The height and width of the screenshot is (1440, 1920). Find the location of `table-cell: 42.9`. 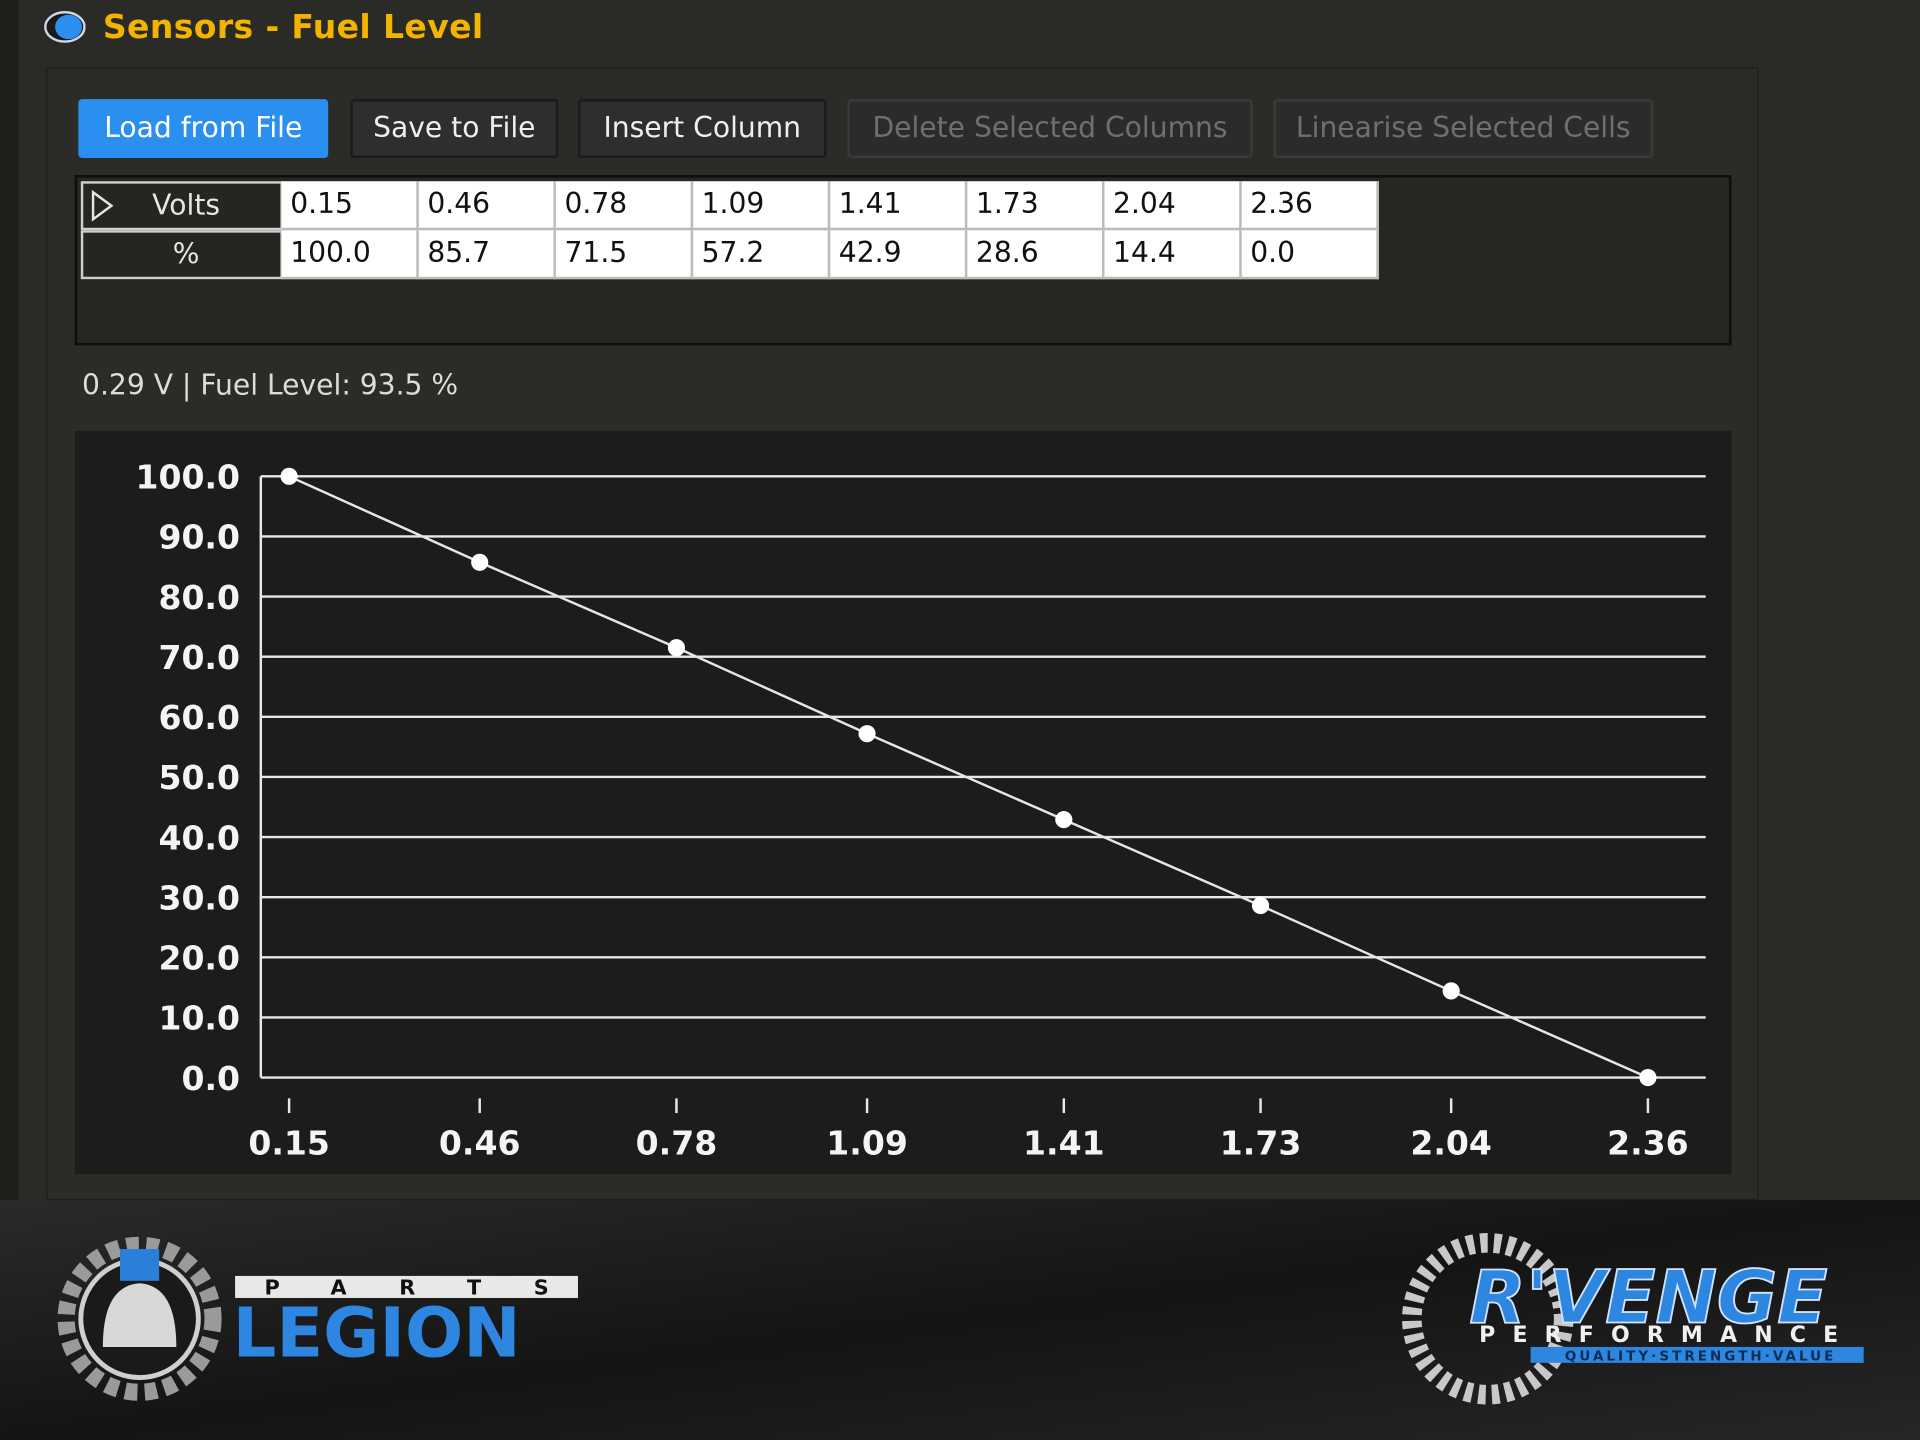

table-cell: 42.9 is located at coordinates (899, 255).